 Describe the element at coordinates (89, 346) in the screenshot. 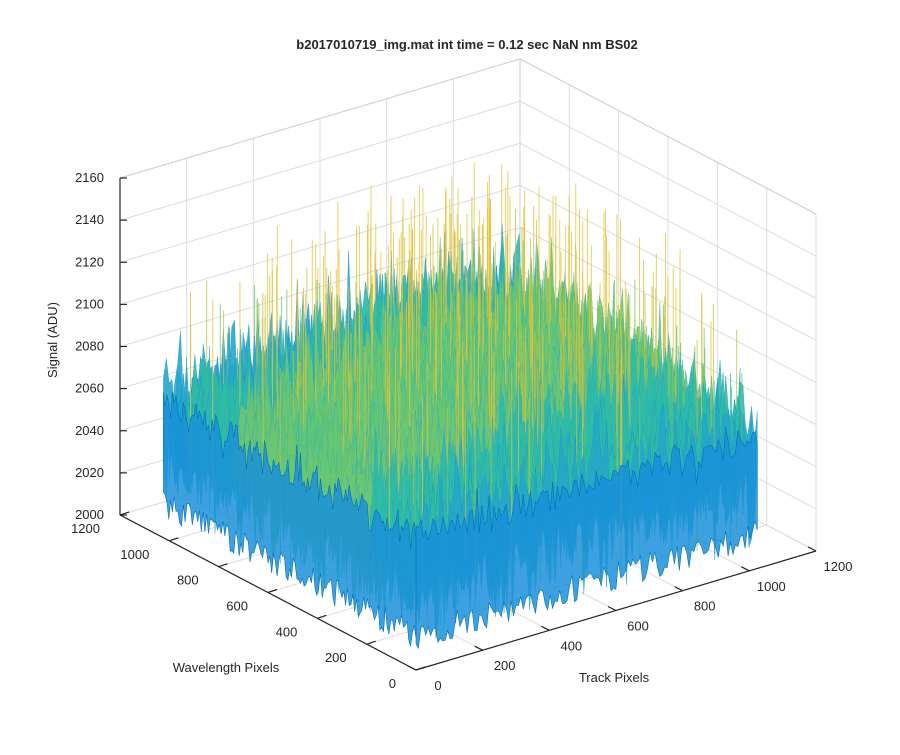

I see `z-tick-label: 2080` at that location.